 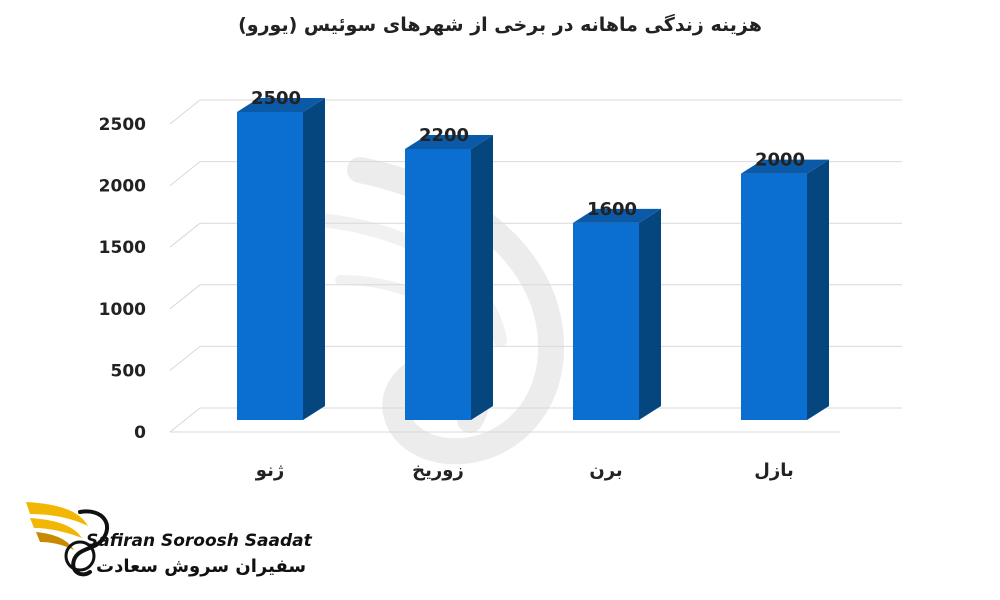 What do you see at coordinates (528, 154) in the screenshot?
I see `data-labels: 2500 2200 1600 2000` at bounding box center [528, 154].